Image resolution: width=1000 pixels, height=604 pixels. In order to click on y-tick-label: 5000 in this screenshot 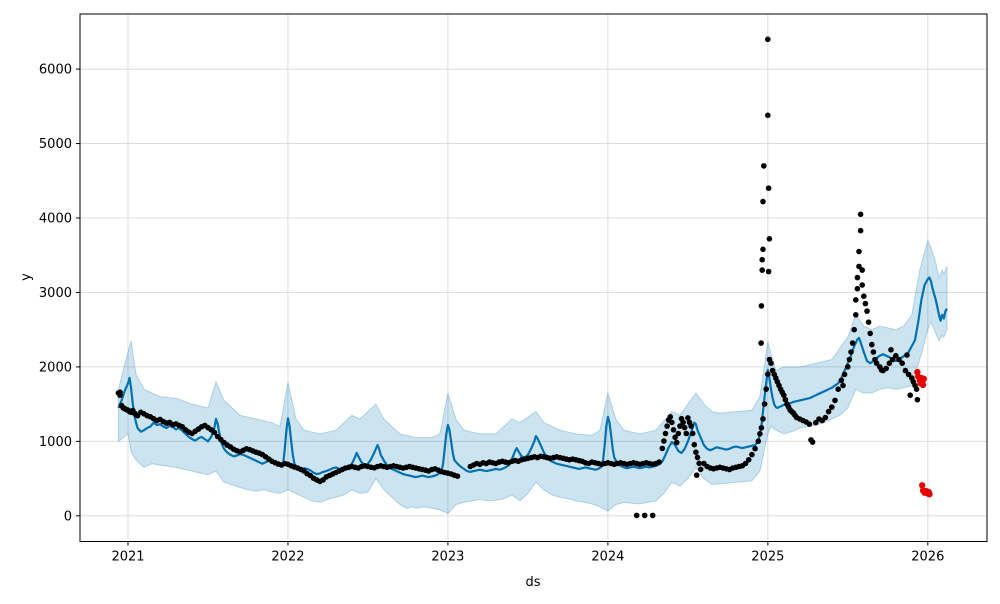, I will do `click(55, 144)`.